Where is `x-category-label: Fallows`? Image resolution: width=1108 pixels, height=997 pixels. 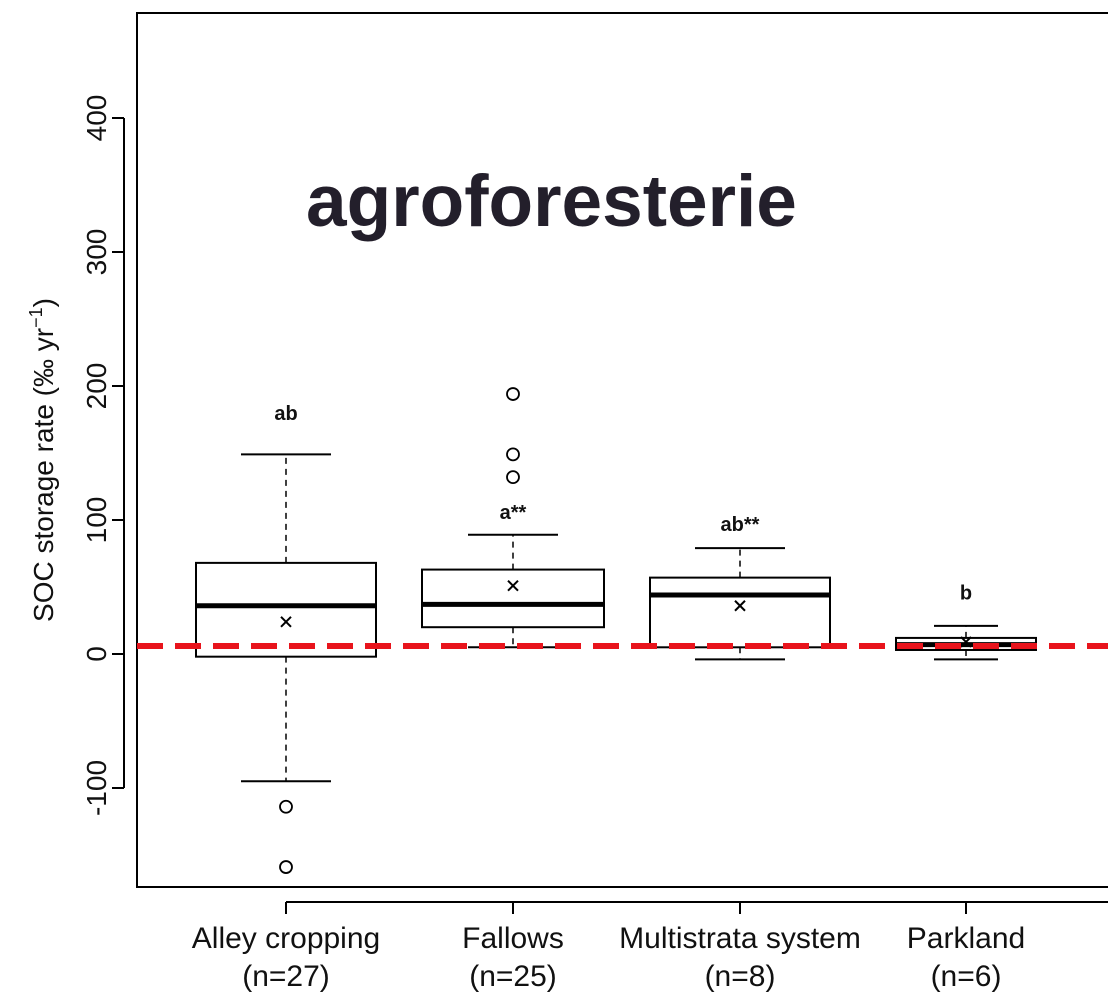
x-category-label: Fallows is located at coordinates (513, 938).